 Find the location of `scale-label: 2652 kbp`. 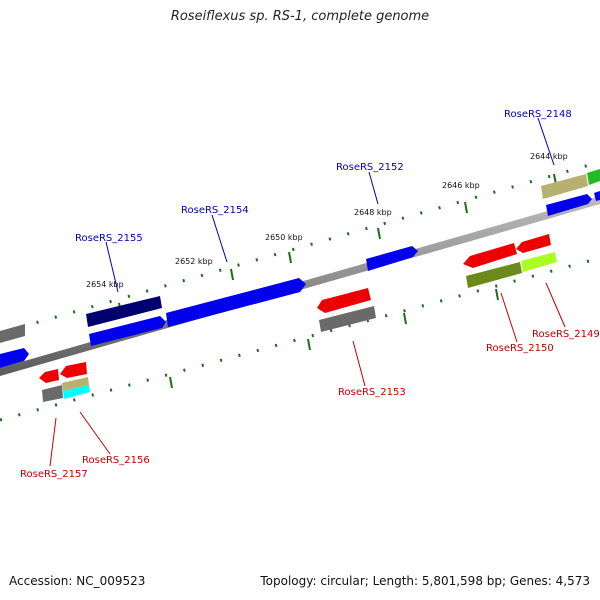

scale-label: 2652 kbp is located at coordinates (194, 261).